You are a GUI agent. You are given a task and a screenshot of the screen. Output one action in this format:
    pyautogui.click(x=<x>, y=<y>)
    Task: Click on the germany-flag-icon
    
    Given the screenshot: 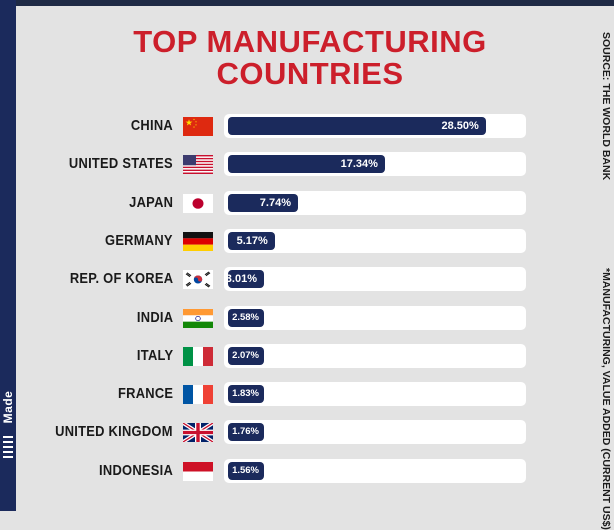 What is the action you would take?
    pyautogui.click(x=198, y=241)
    